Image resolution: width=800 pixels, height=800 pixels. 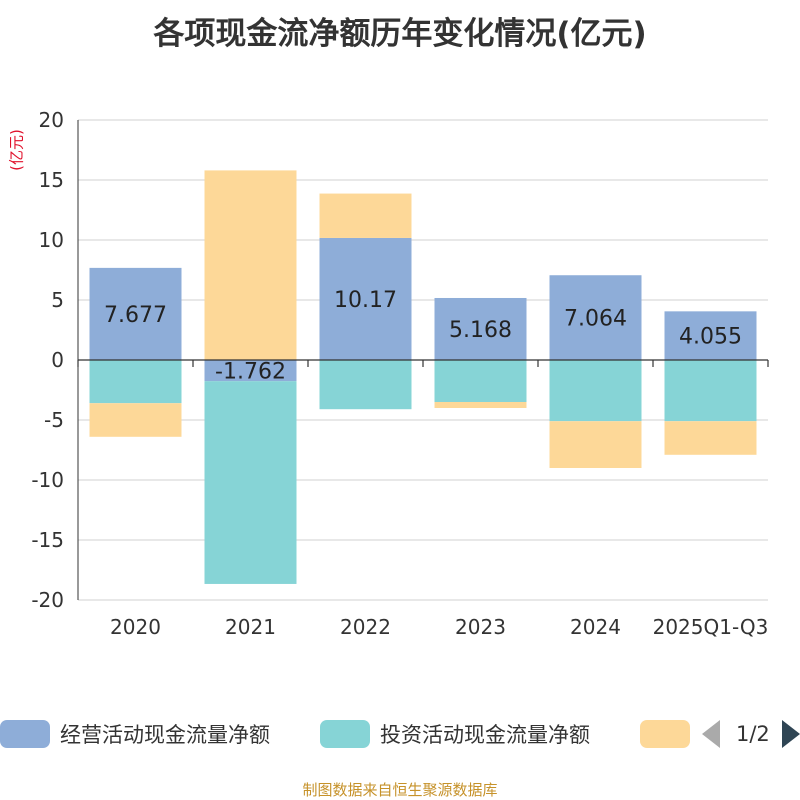 What do you see at coordinates (711, 734) in the screenshot?
I see `legend-prev-icon` at bounding box center [711, 734].